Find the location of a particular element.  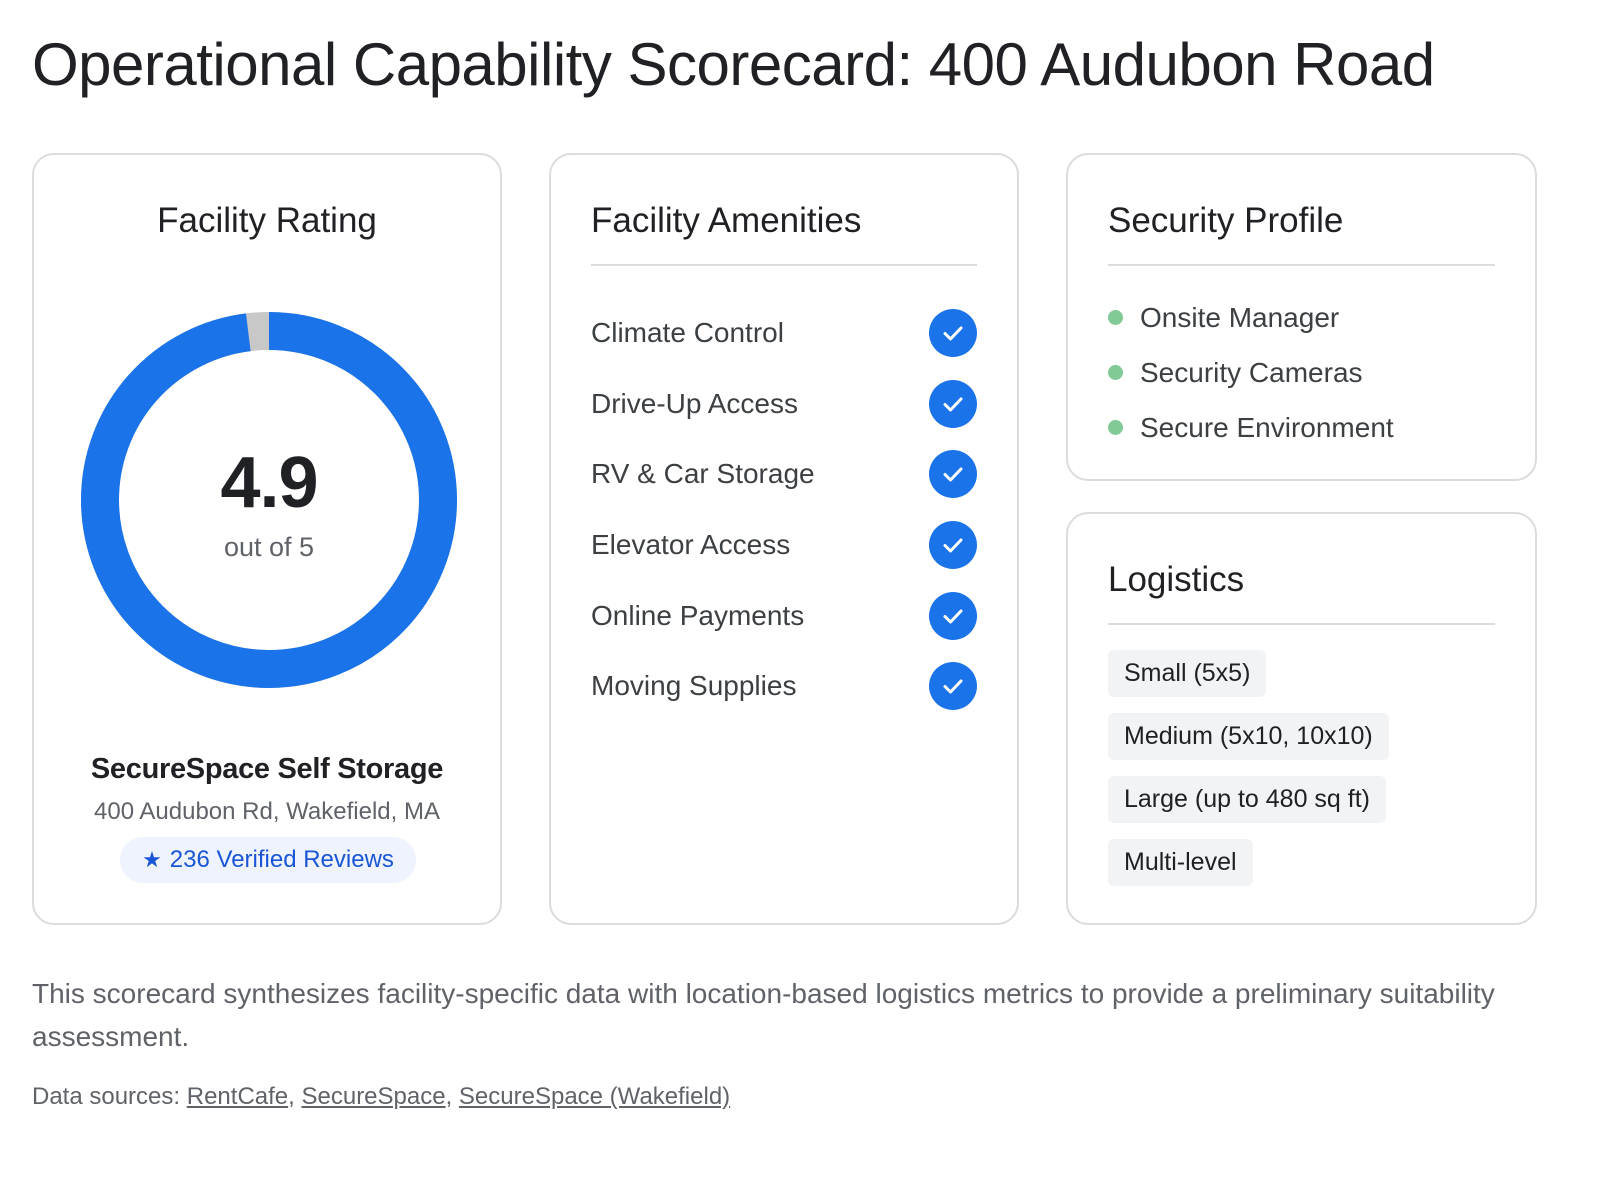

logistics-unit-item: Small (5x5) is located at coordinates (1248, 681).